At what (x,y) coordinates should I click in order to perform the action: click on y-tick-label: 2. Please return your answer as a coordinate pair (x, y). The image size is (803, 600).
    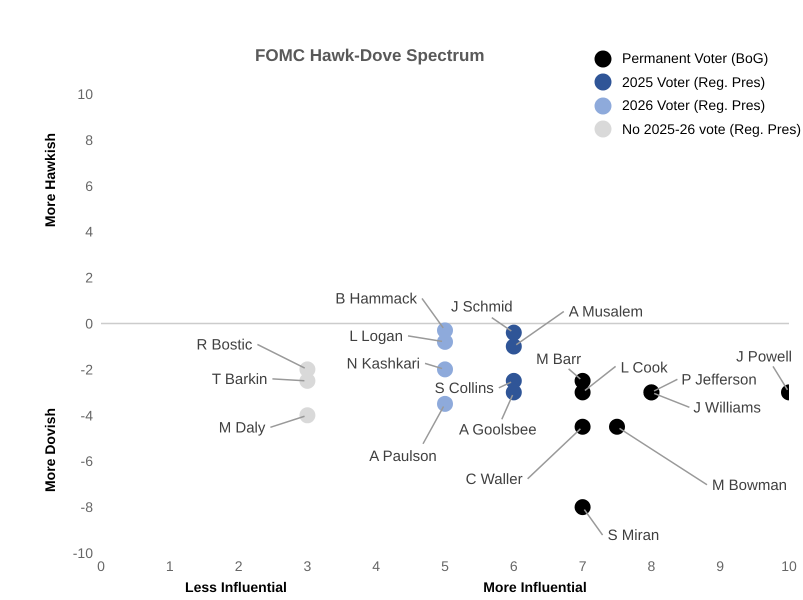
    Looking at the image, I should click on (89, 278).